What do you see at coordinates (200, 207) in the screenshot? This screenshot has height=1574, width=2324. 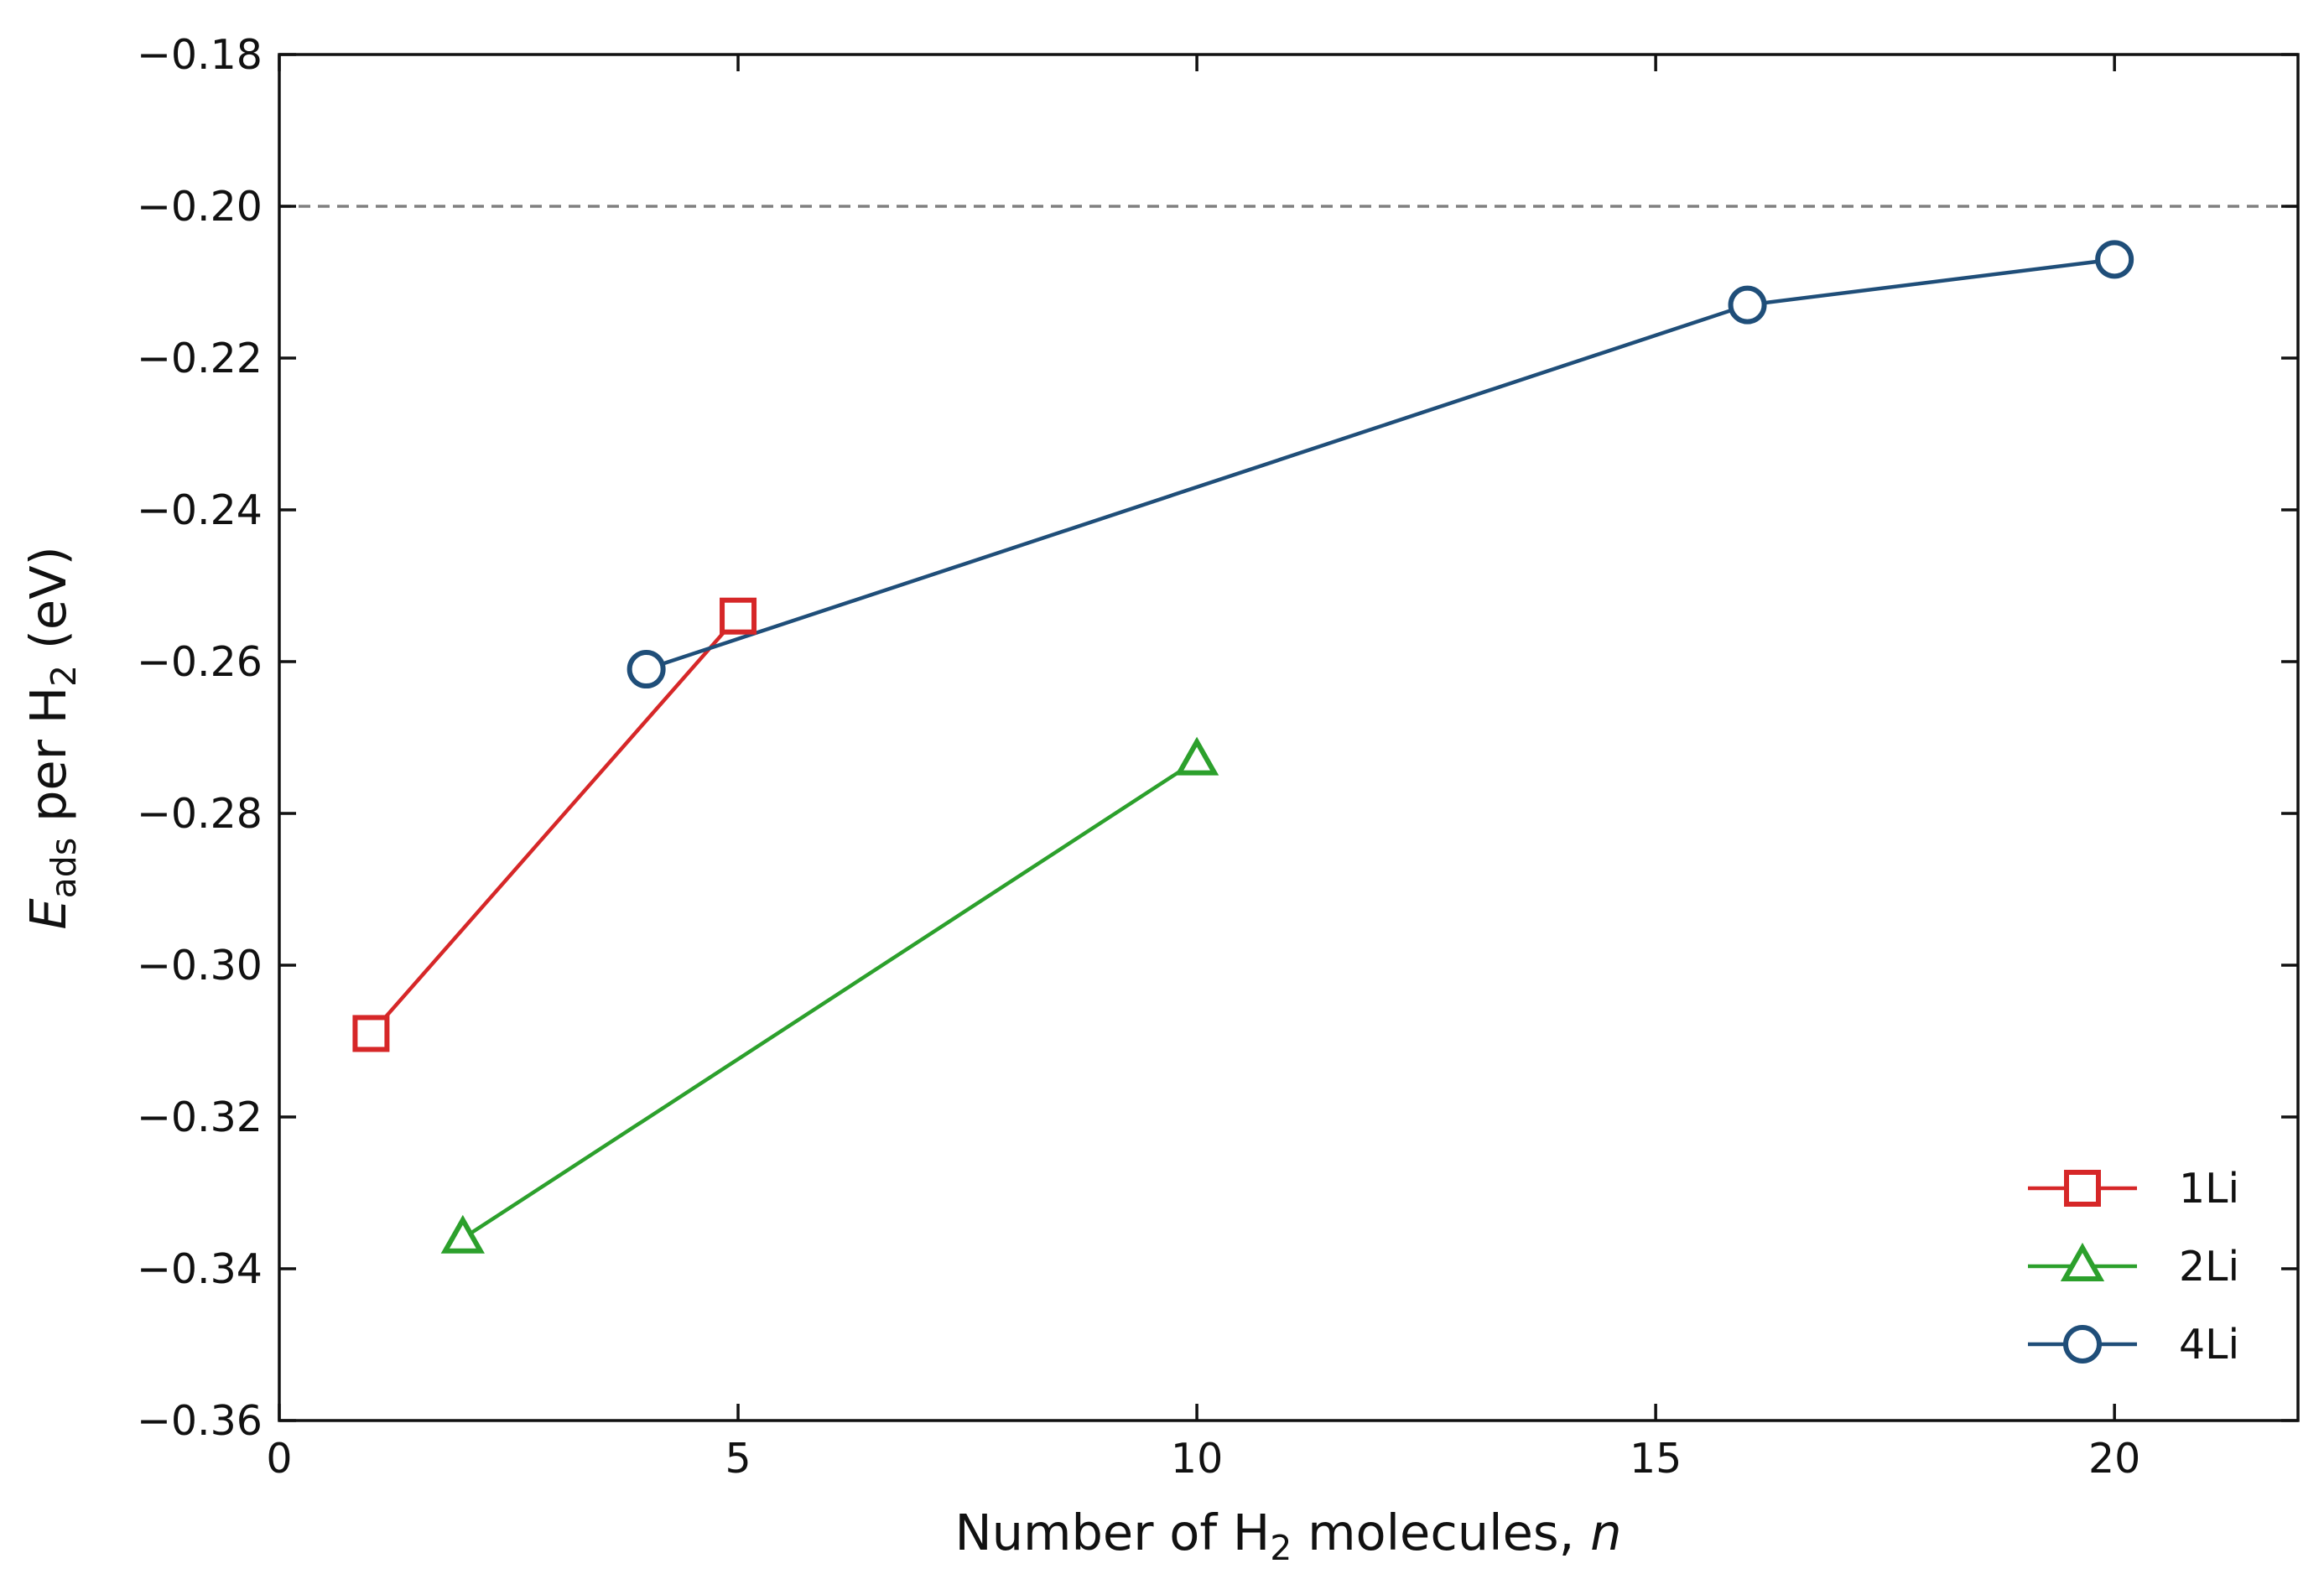 I see `y-tick-label: −0.20` at bounding box center [200, 207].